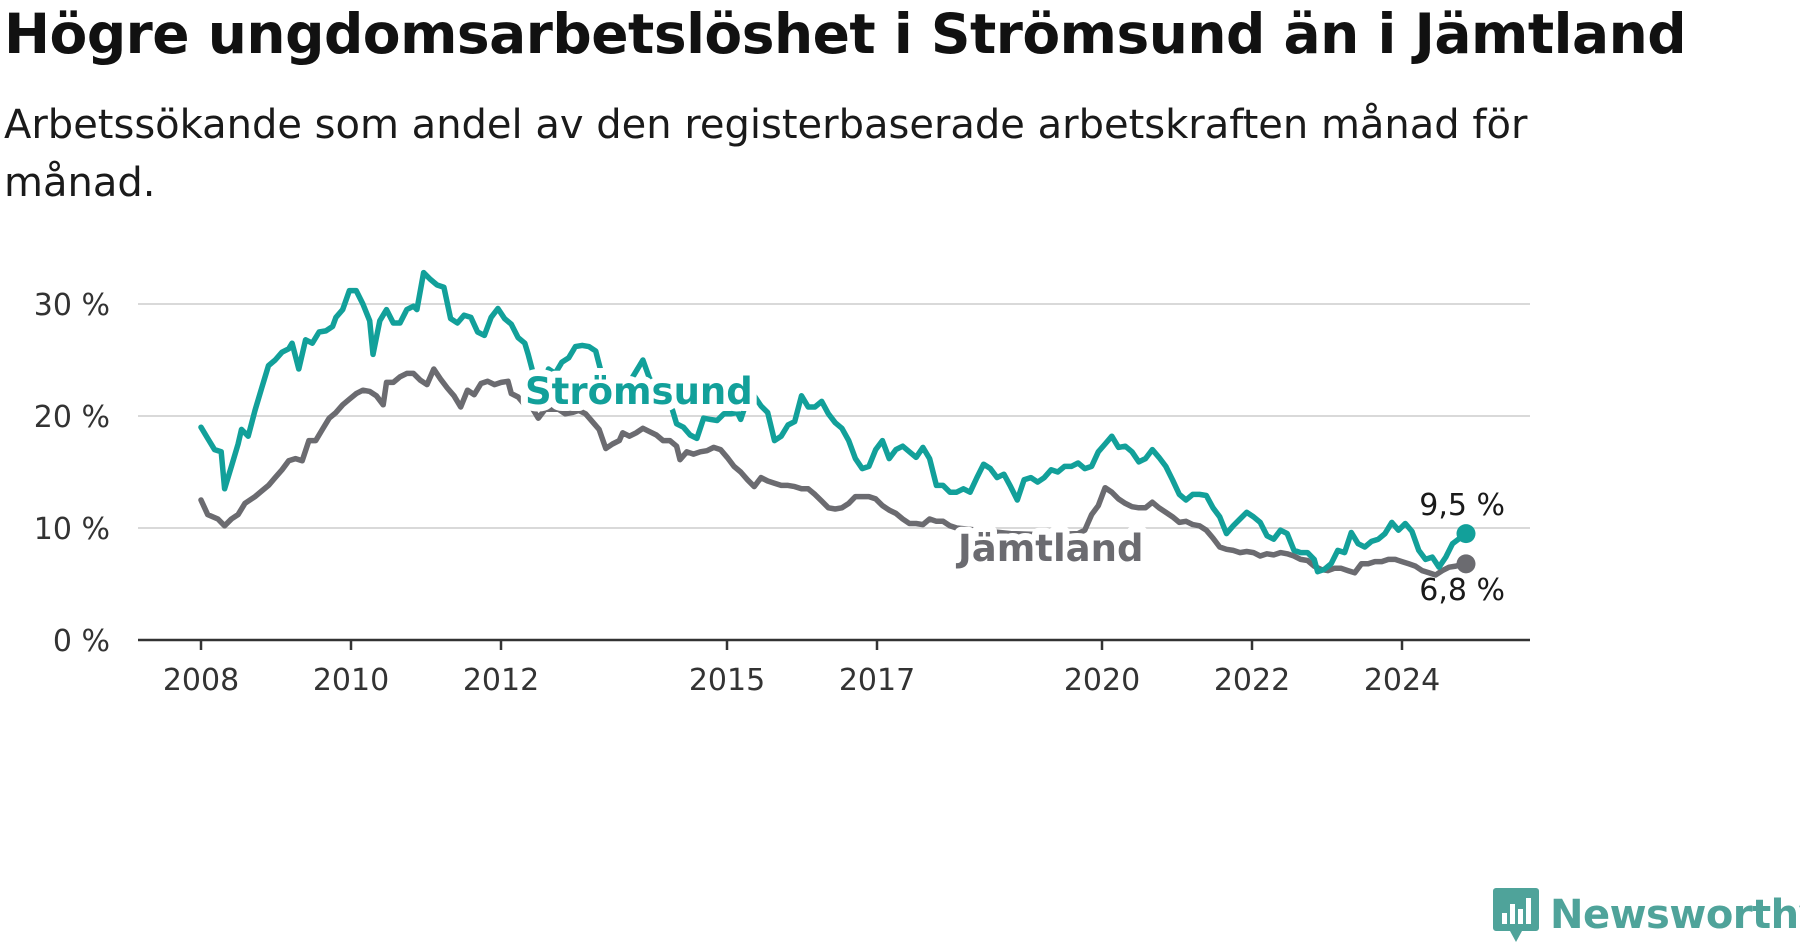 This screenshot has width=1800, height=948. What do you see at coordinates (201, 680) in the screenshot?
I see `x-tick-label: 2008` at bounding box center [201, 680].